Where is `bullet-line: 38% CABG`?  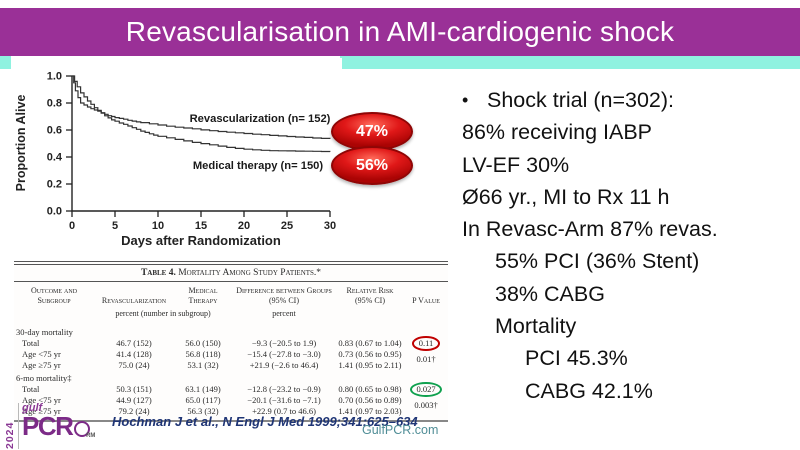 bullet-line: 38% CABG is located at coordinates (589, 294).